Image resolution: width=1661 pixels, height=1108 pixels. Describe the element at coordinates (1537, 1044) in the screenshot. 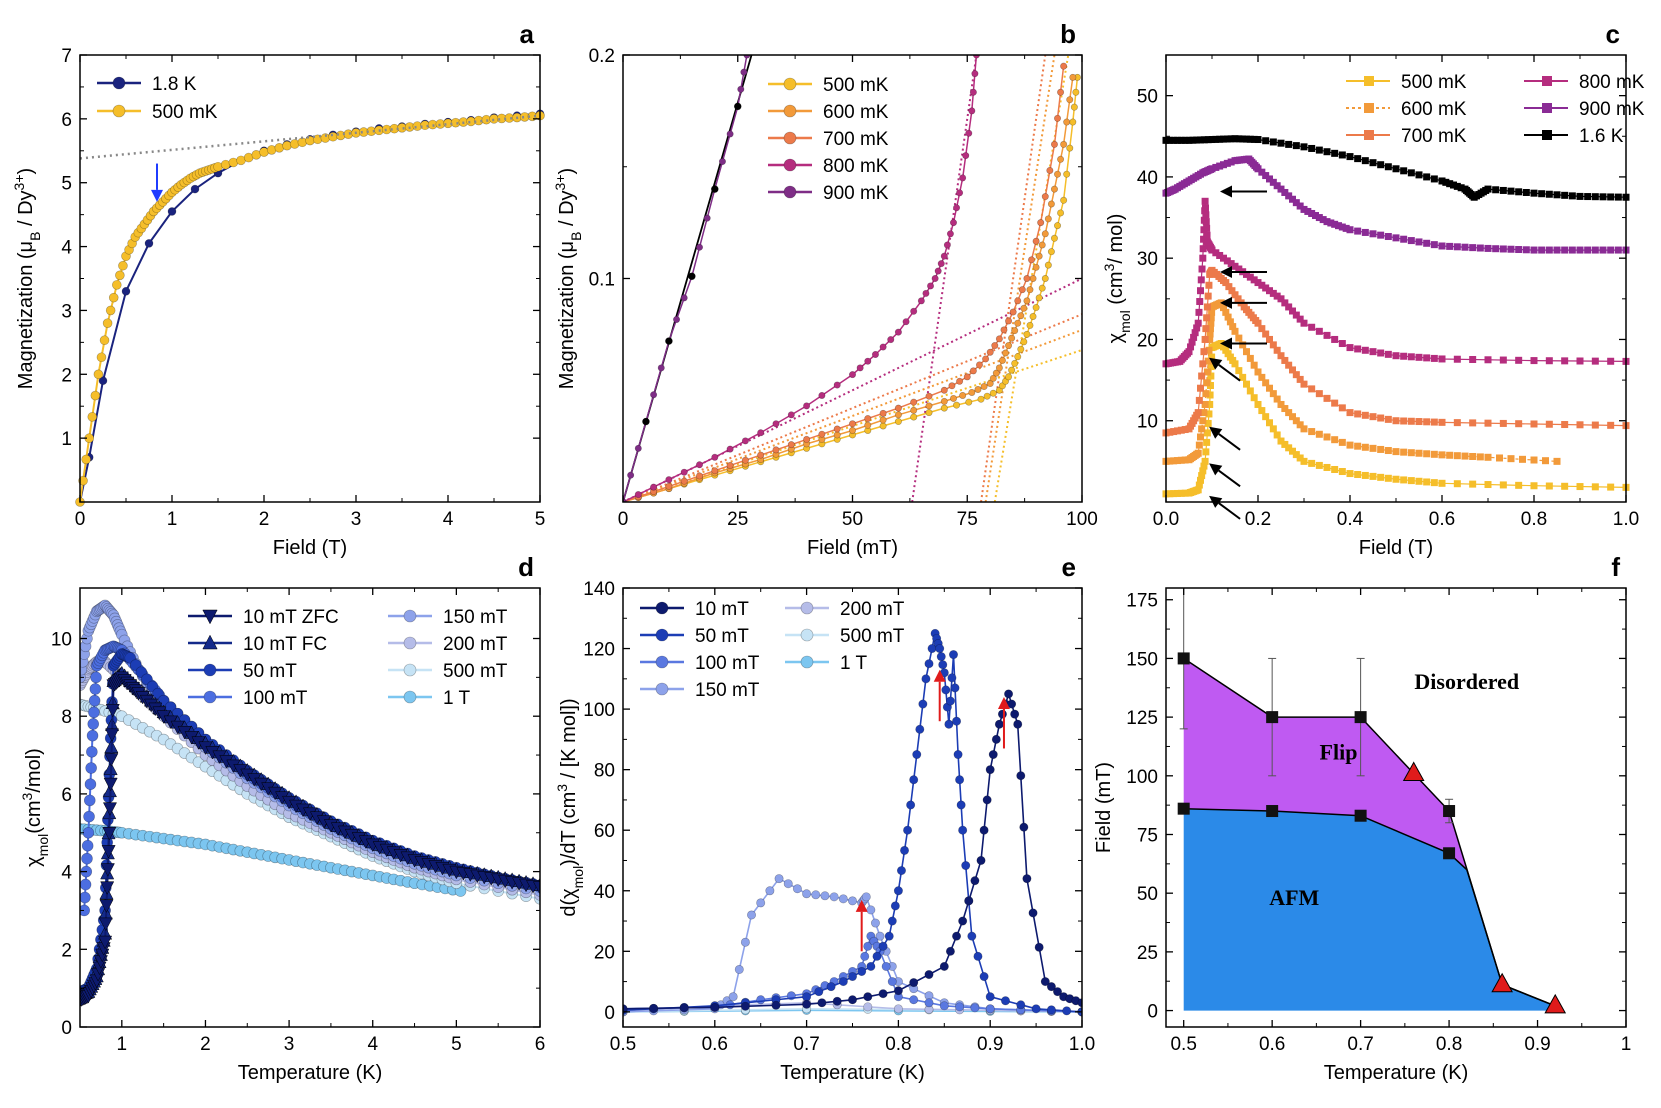

I see `x-tick-label: 0.9` at that location.